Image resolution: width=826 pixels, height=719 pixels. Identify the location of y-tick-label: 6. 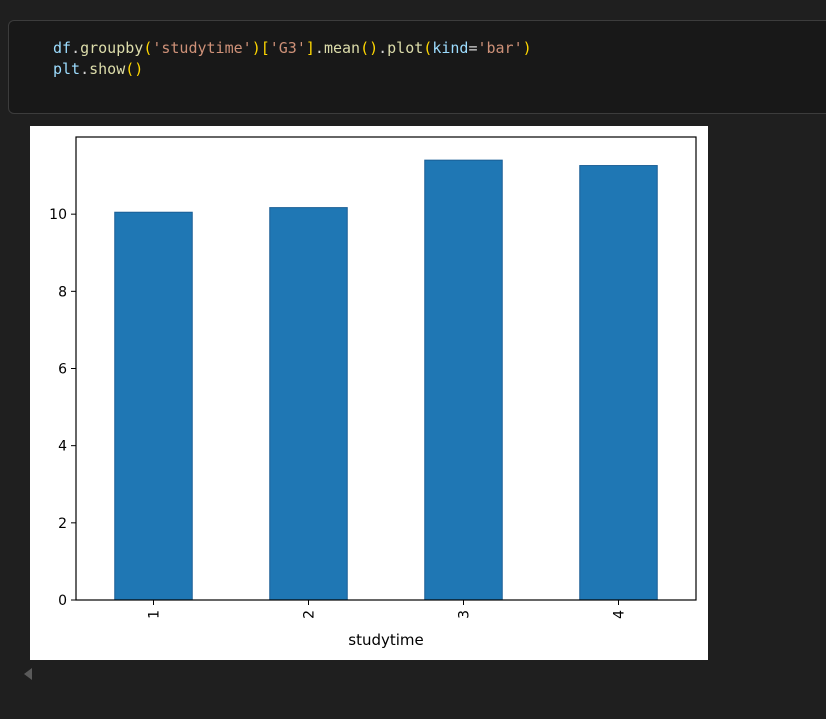
(62, 370).